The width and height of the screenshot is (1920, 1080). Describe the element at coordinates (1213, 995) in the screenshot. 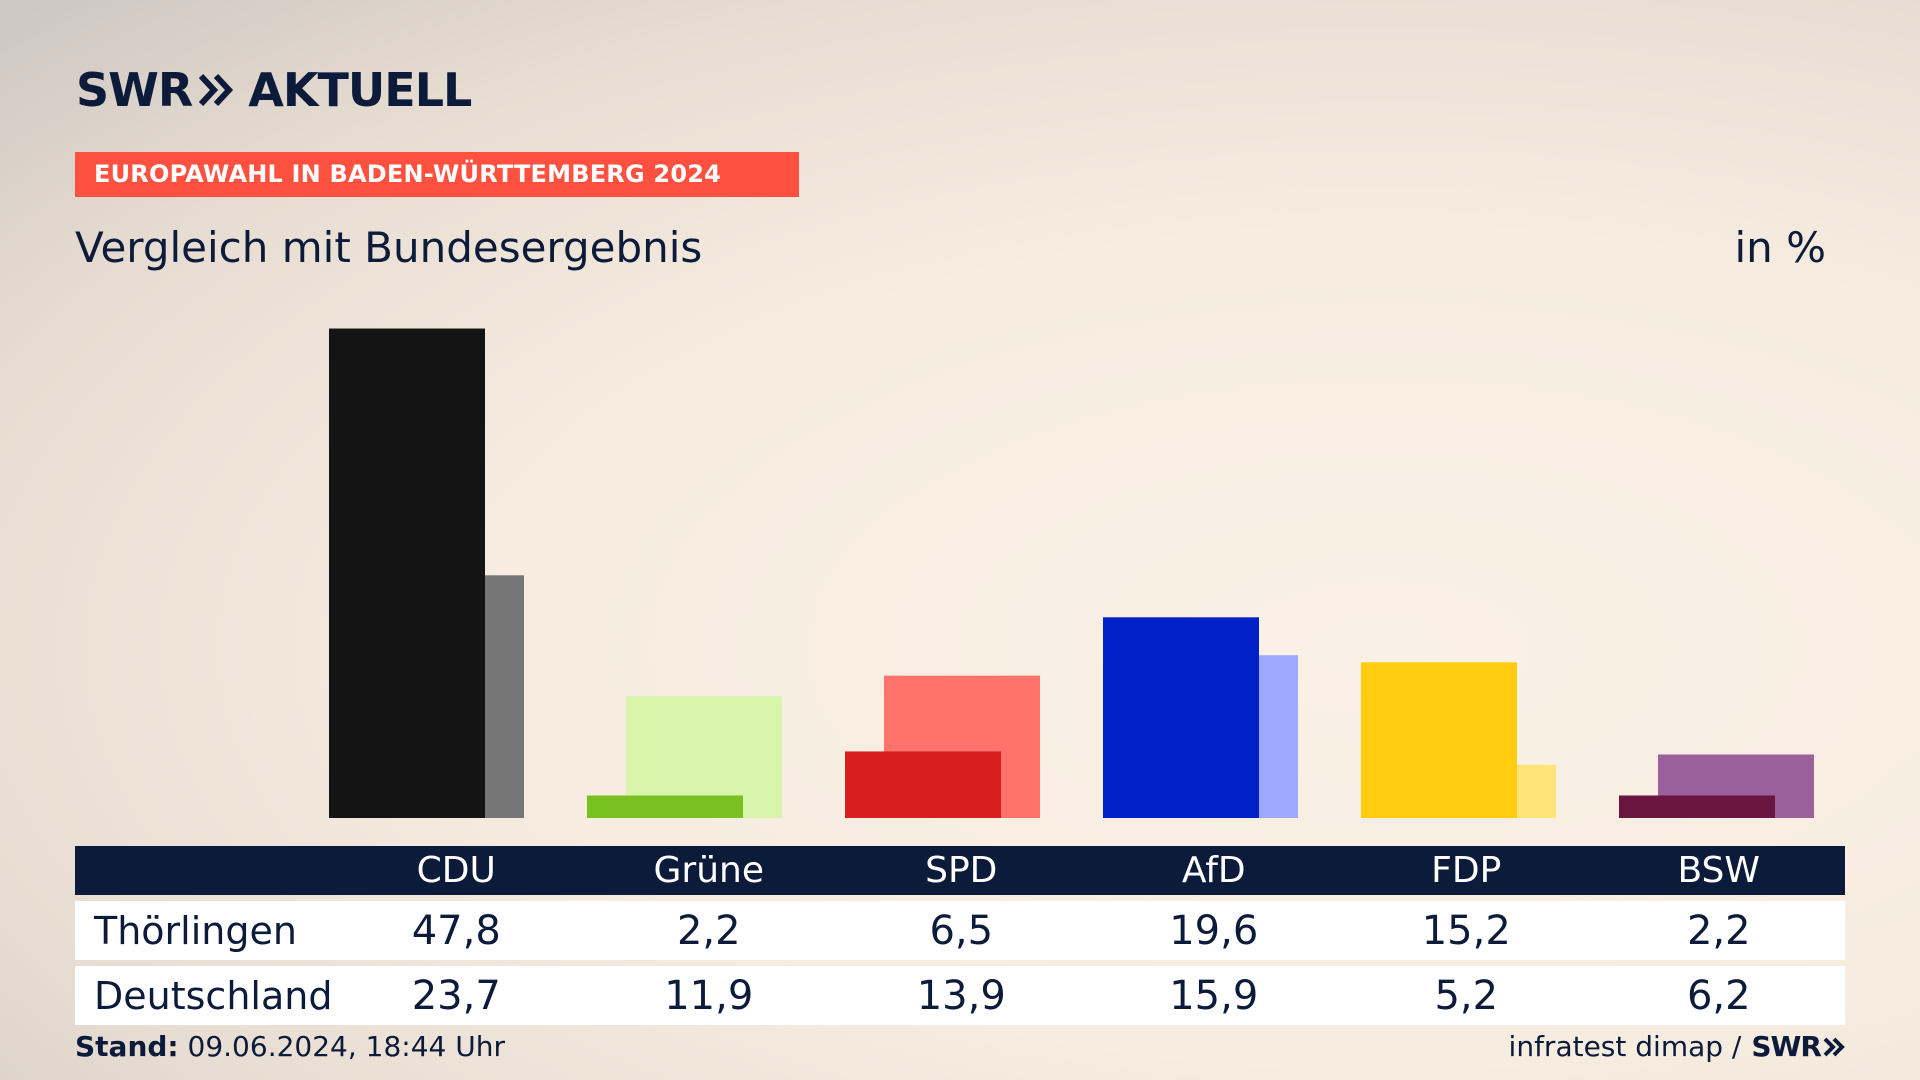

I see `value-cell: 15,9` at that location.